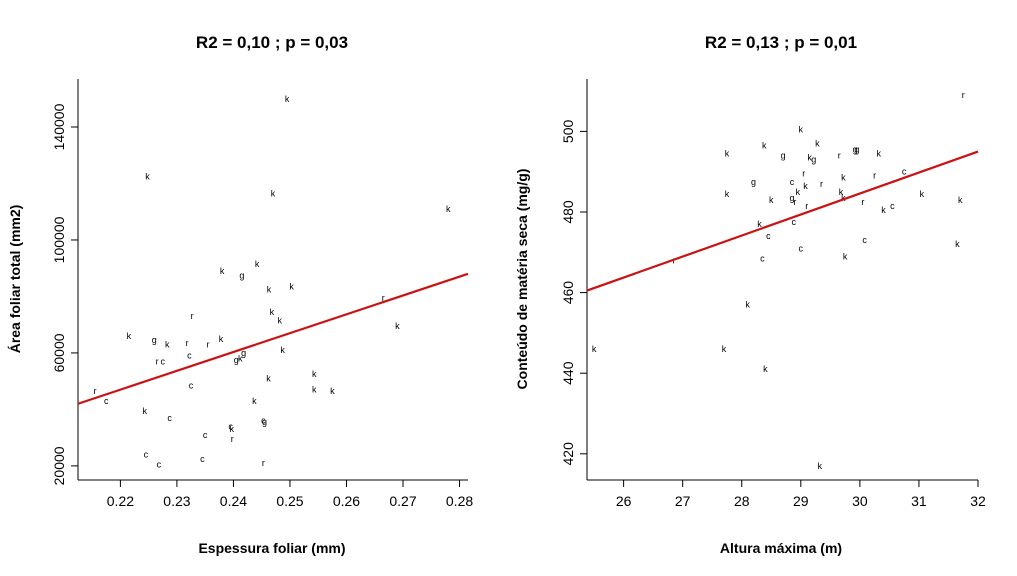  What do you see at coordinates (233, 501) in the screenshot?
I see `x-tick-label: 0.24` at bounding box center [233, 501].